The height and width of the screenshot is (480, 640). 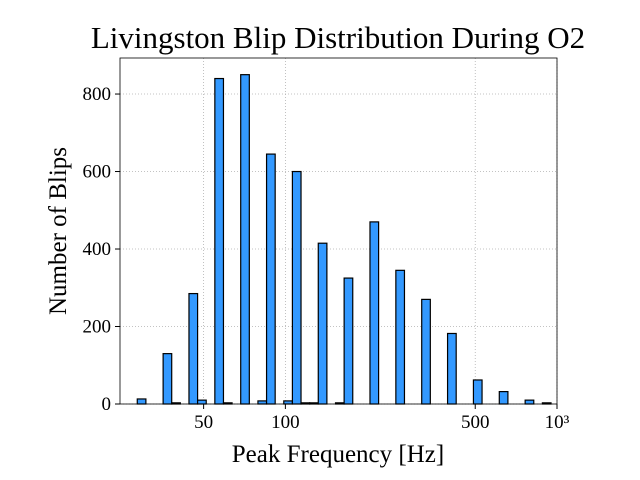 I want to click on chart-title: Livingston Blip Distribution During O2, so click(x=338, y=37).